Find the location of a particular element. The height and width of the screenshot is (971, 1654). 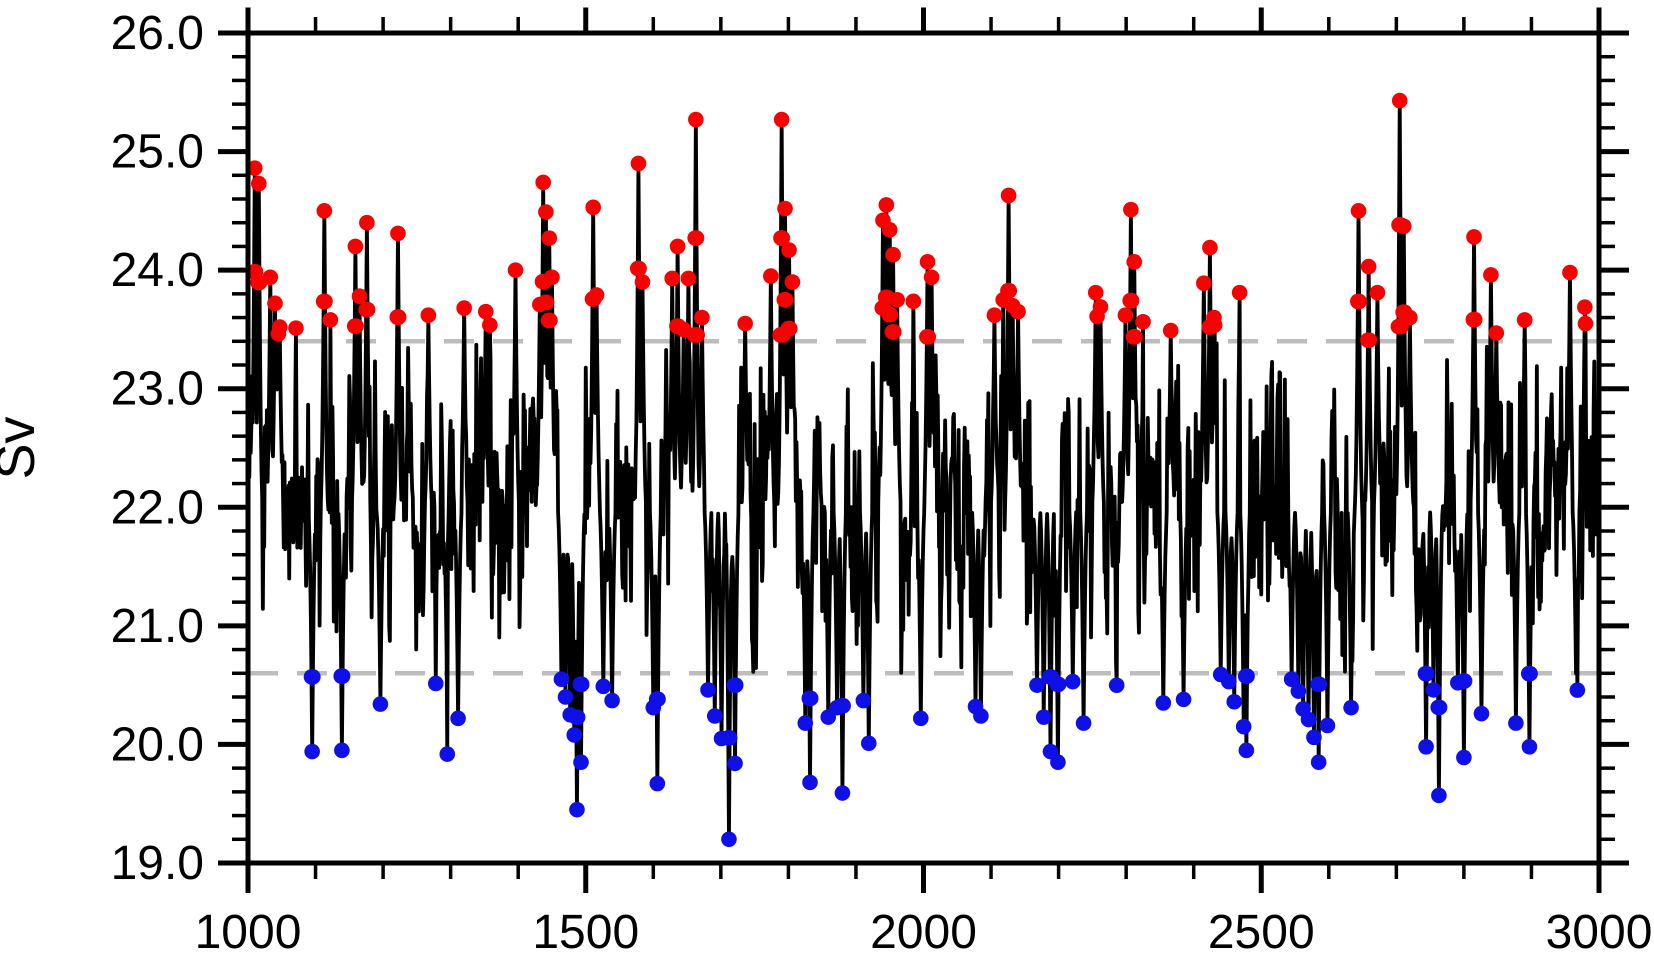

y-tick-label: 21.0 is located at coordinates (157, 626).